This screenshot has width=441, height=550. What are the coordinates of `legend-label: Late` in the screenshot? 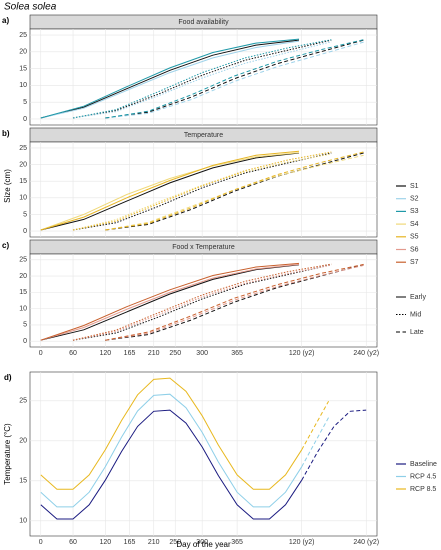 It's located at (417, 332).